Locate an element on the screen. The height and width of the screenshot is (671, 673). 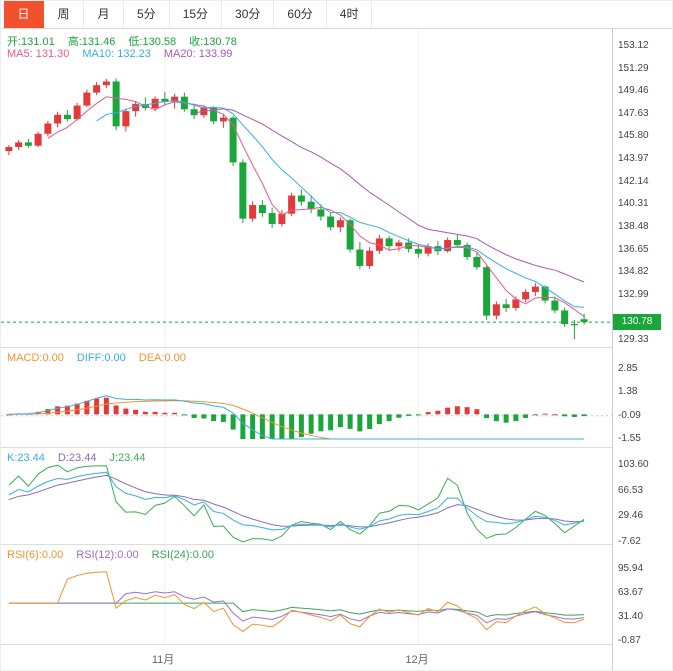
y-axis-label: 29.46 is located at coordinates (631, 516).